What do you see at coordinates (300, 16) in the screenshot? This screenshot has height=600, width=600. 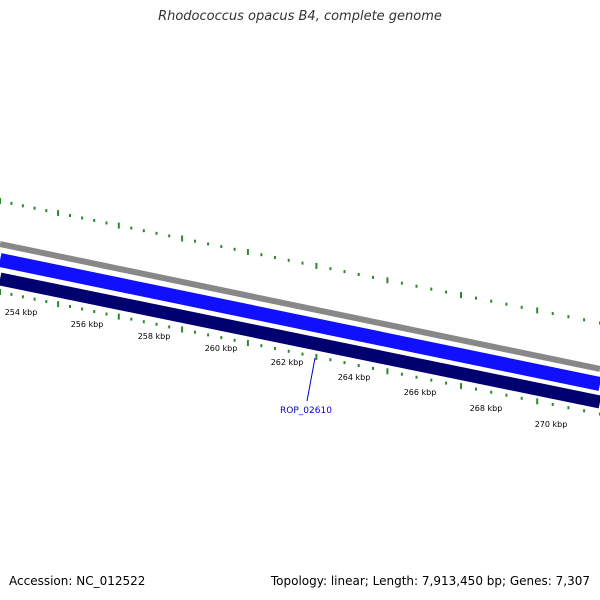 I see `map-title: Rhodococcus opacus B4, complete genome` at bounding box center [300, 16].